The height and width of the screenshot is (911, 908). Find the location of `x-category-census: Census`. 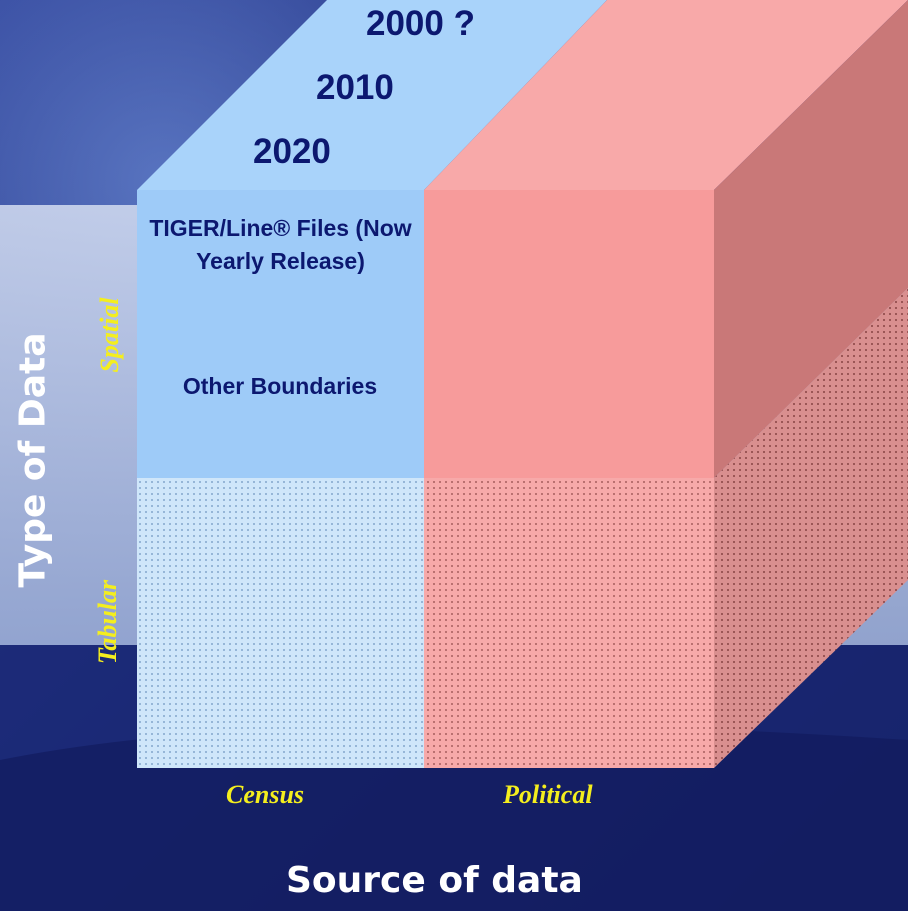

x-category-census: Census is located at coordinates (265, 794).